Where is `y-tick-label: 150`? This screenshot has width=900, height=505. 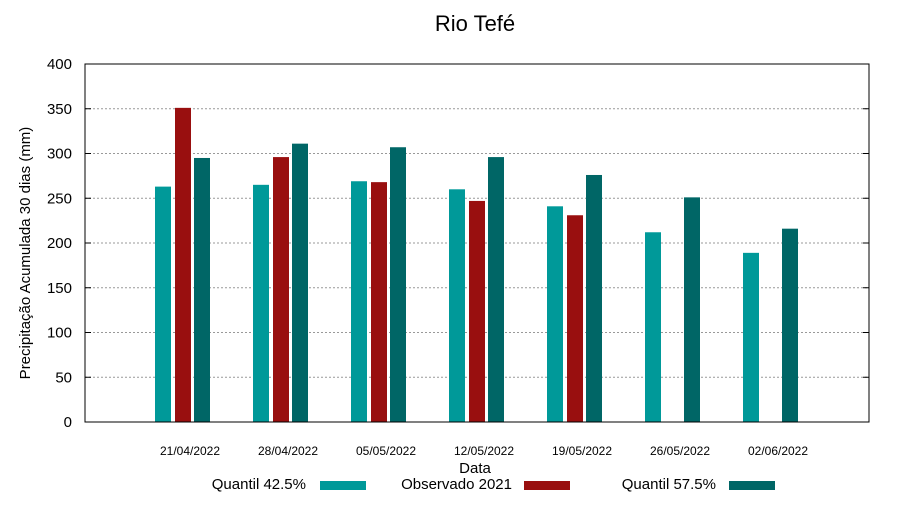 y-tick-label: 150 is located at coordinates (59, 288).